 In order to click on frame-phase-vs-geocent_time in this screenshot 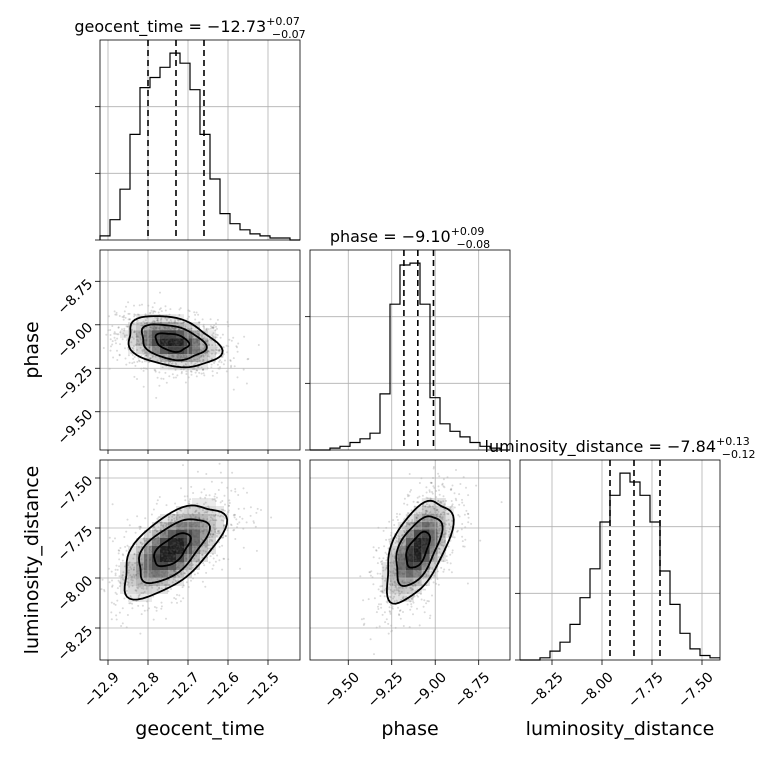, I will do `click(200, 350)`.